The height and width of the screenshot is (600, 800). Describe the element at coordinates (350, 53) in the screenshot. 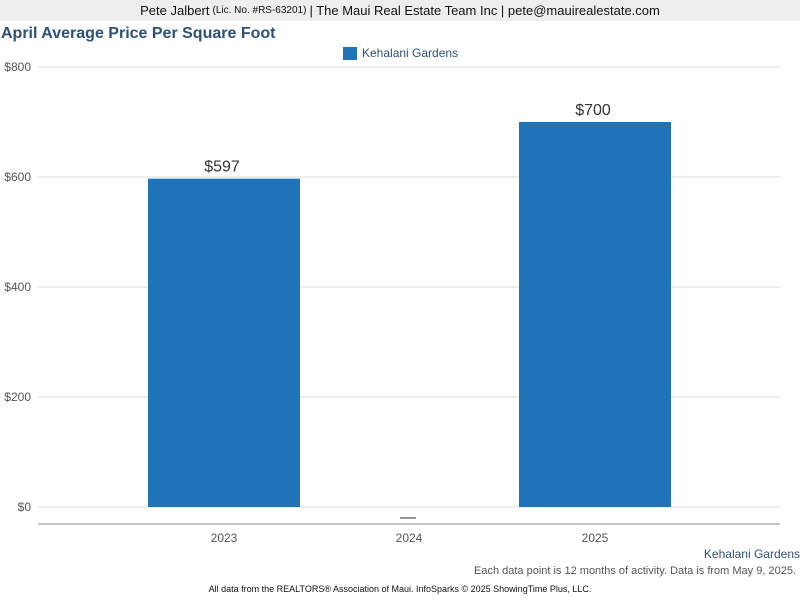

I see `legend-swatch` at that location.